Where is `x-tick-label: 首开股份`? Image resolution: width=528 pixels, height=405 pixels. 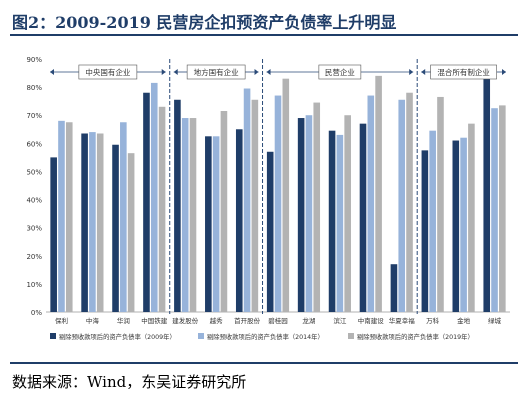 x-tick-label: 首开股份 is located at coordinates (247, 320).